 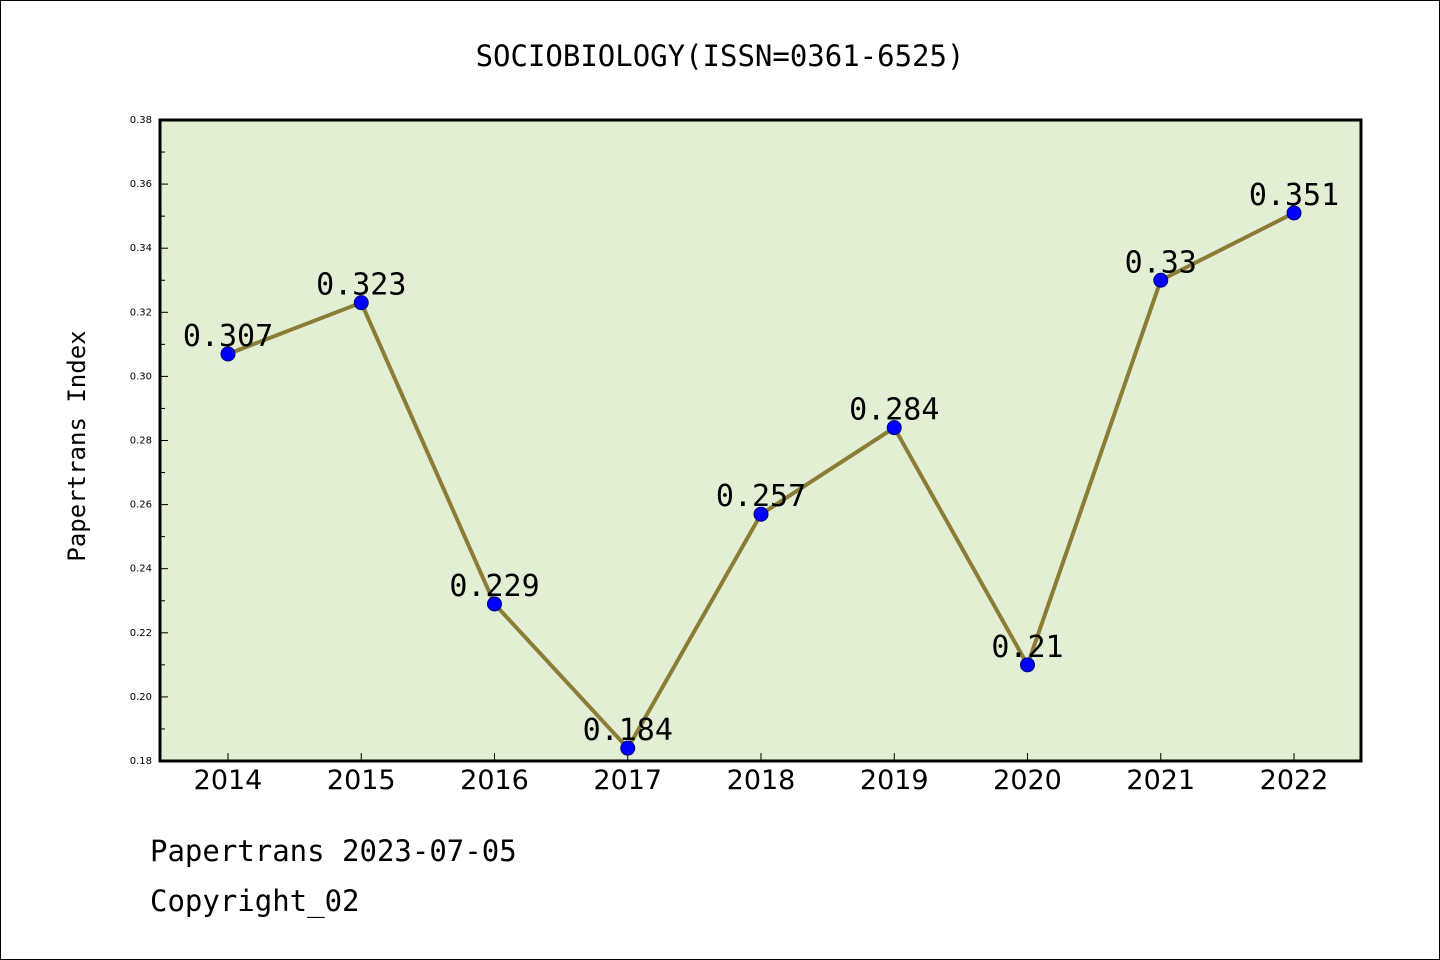 What do you see at coordinates (1161, 262) in the screenshot?
I see `data-label: 0.33` at bounding box center [1161, 262].